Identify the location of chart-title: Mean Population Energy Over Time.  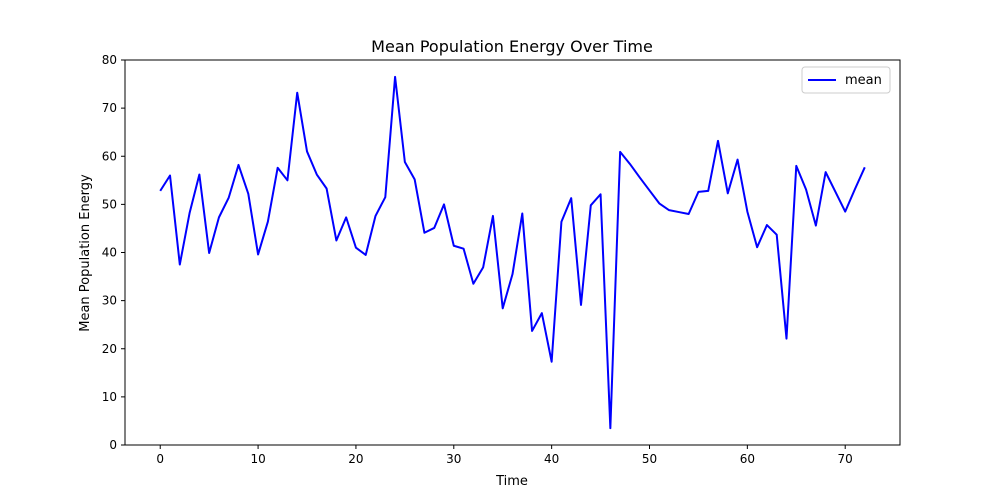
(512, 46).